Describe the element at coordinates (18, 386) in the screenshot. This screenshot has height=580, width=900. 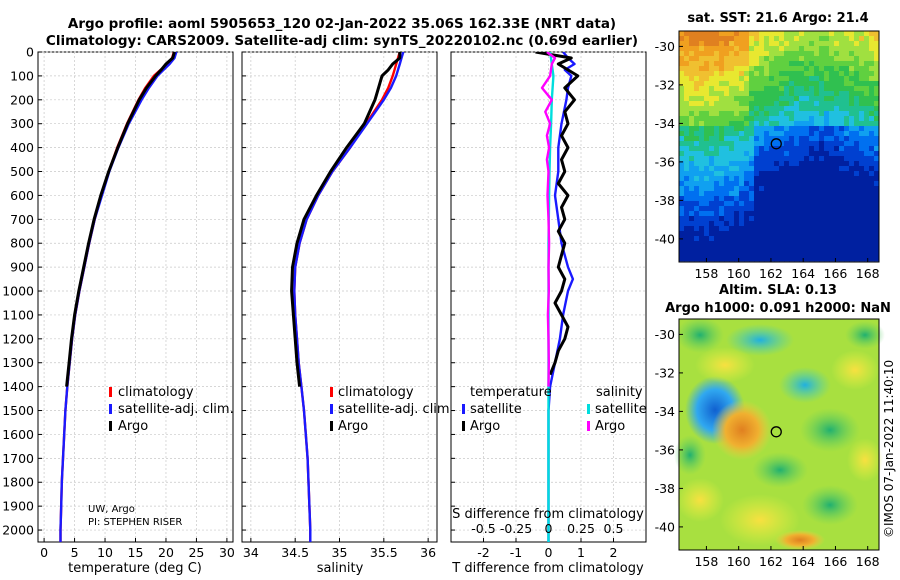
I see `y-tick-label: 1400` at that location.